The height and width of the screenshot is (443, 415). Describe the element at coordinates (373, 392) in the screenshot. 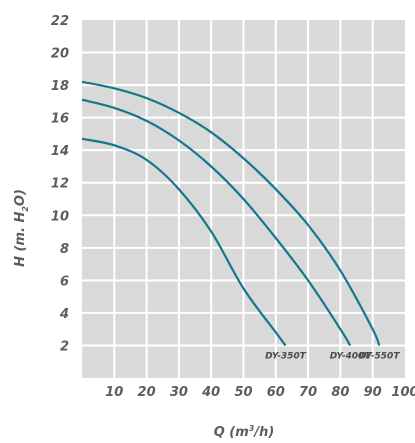

I see `x-tick-label: 90` at that location.